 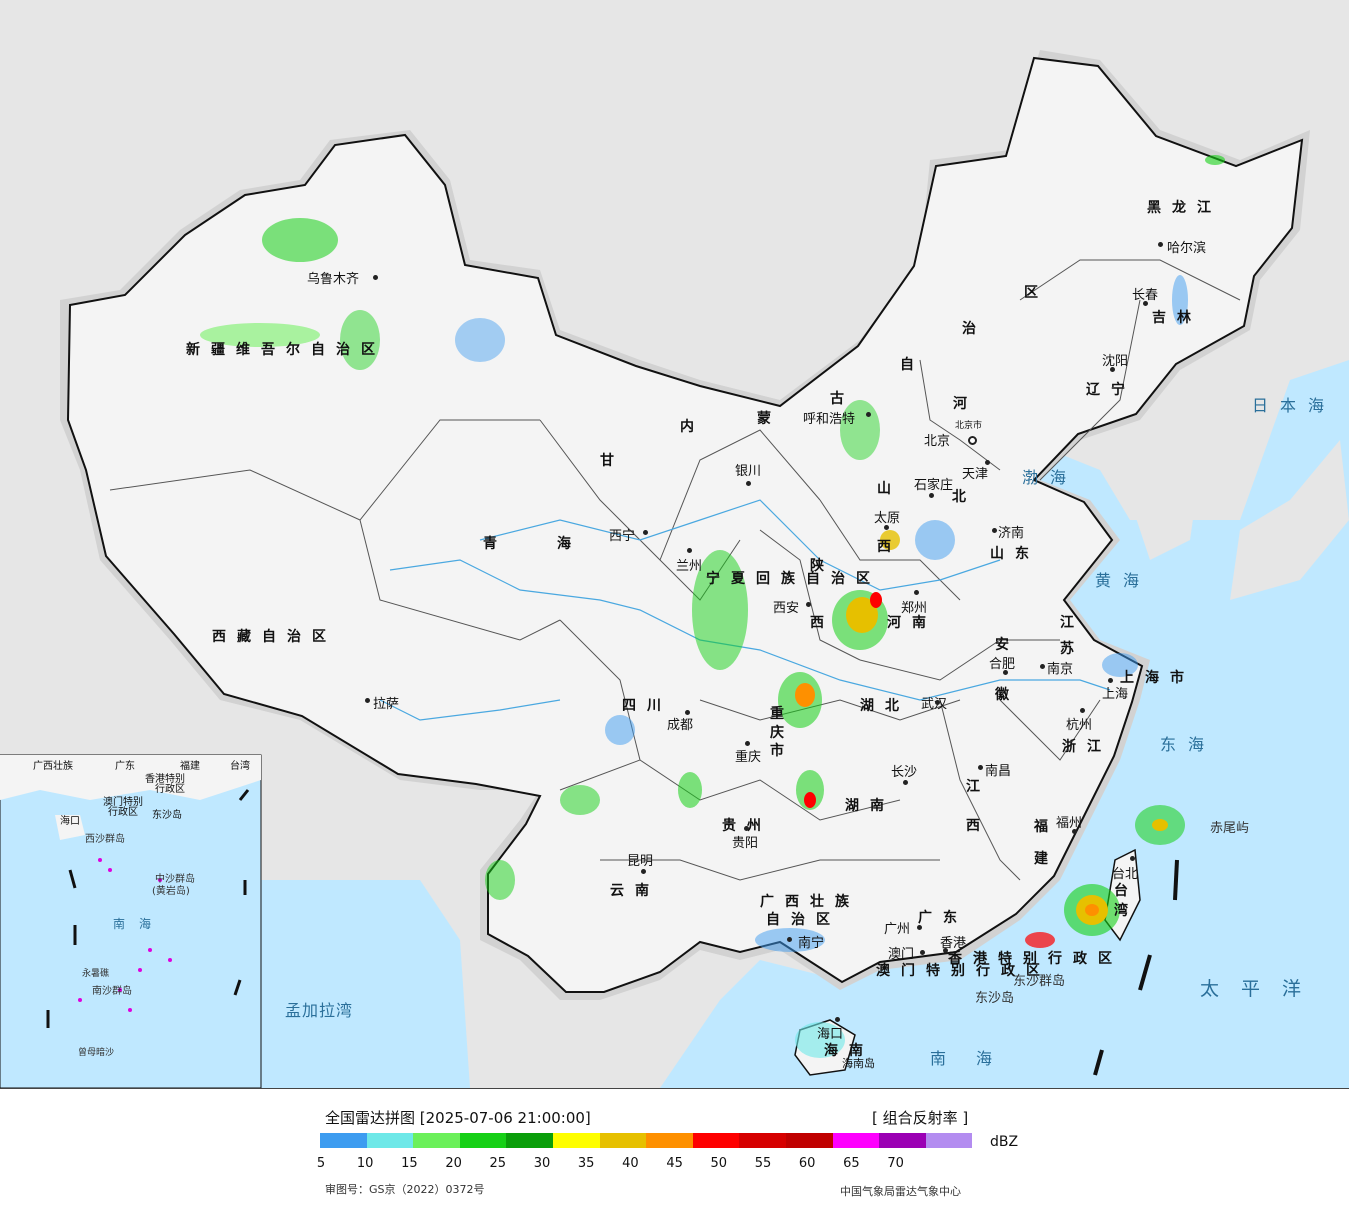 What do you see at coordinates (640, 861) in the screenshot?
I see `city-kunming: 昆明` at bounding box center [640, 861].